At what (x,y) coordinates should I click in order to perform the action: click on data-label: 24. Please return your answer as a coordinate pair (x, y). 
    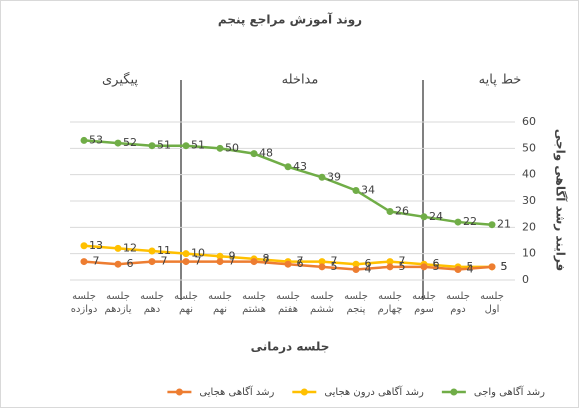
    Looking at the image, I should click on (436, 216).